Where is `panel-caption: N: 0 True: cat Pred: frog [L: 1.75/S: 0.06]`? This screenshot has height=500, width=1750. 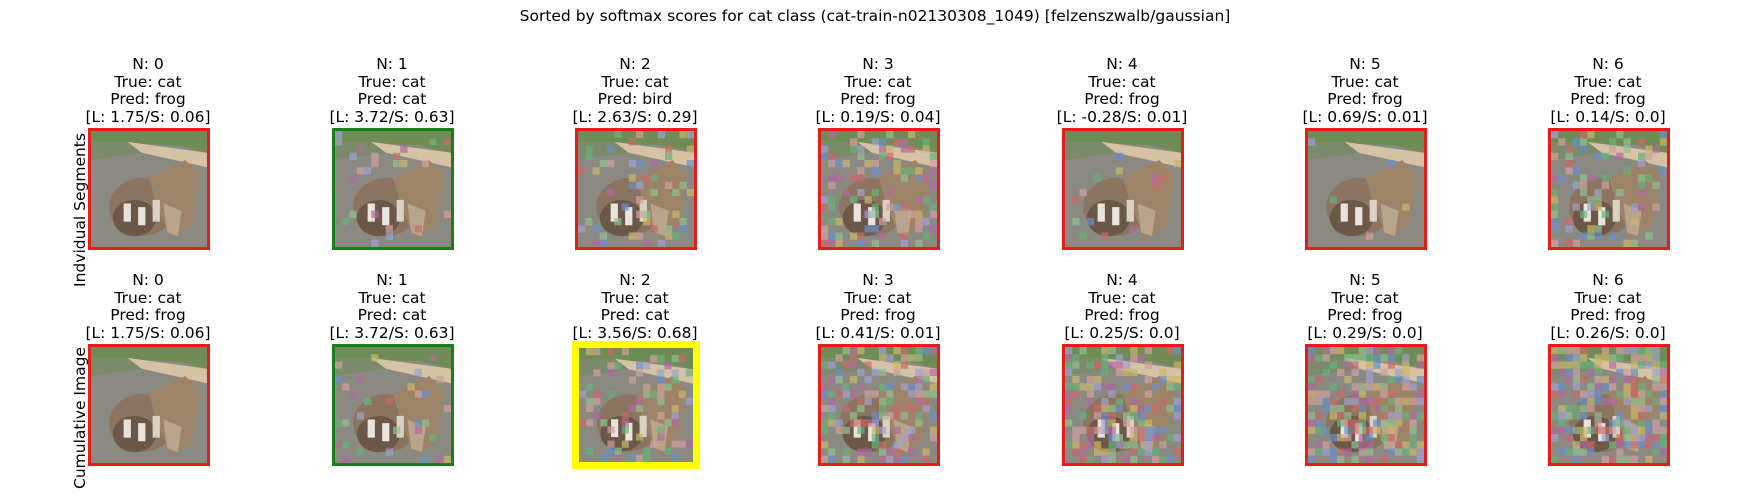
panel-caption: N: 0 True: cat Pred: frog [L: 1.75/S: 0.06] is located at coordinates (148, 306).